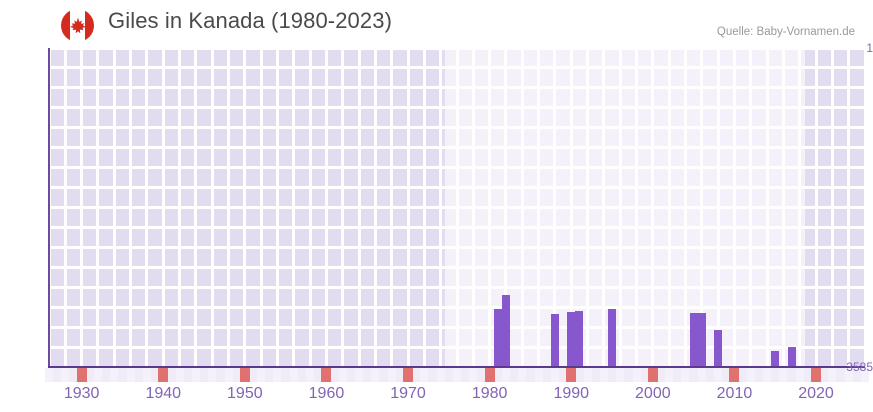 The width and height of the screenshot is (873, 412). I want to click on source-credit: Quelle: Baby-Vornamen.de, so click(785, 32).